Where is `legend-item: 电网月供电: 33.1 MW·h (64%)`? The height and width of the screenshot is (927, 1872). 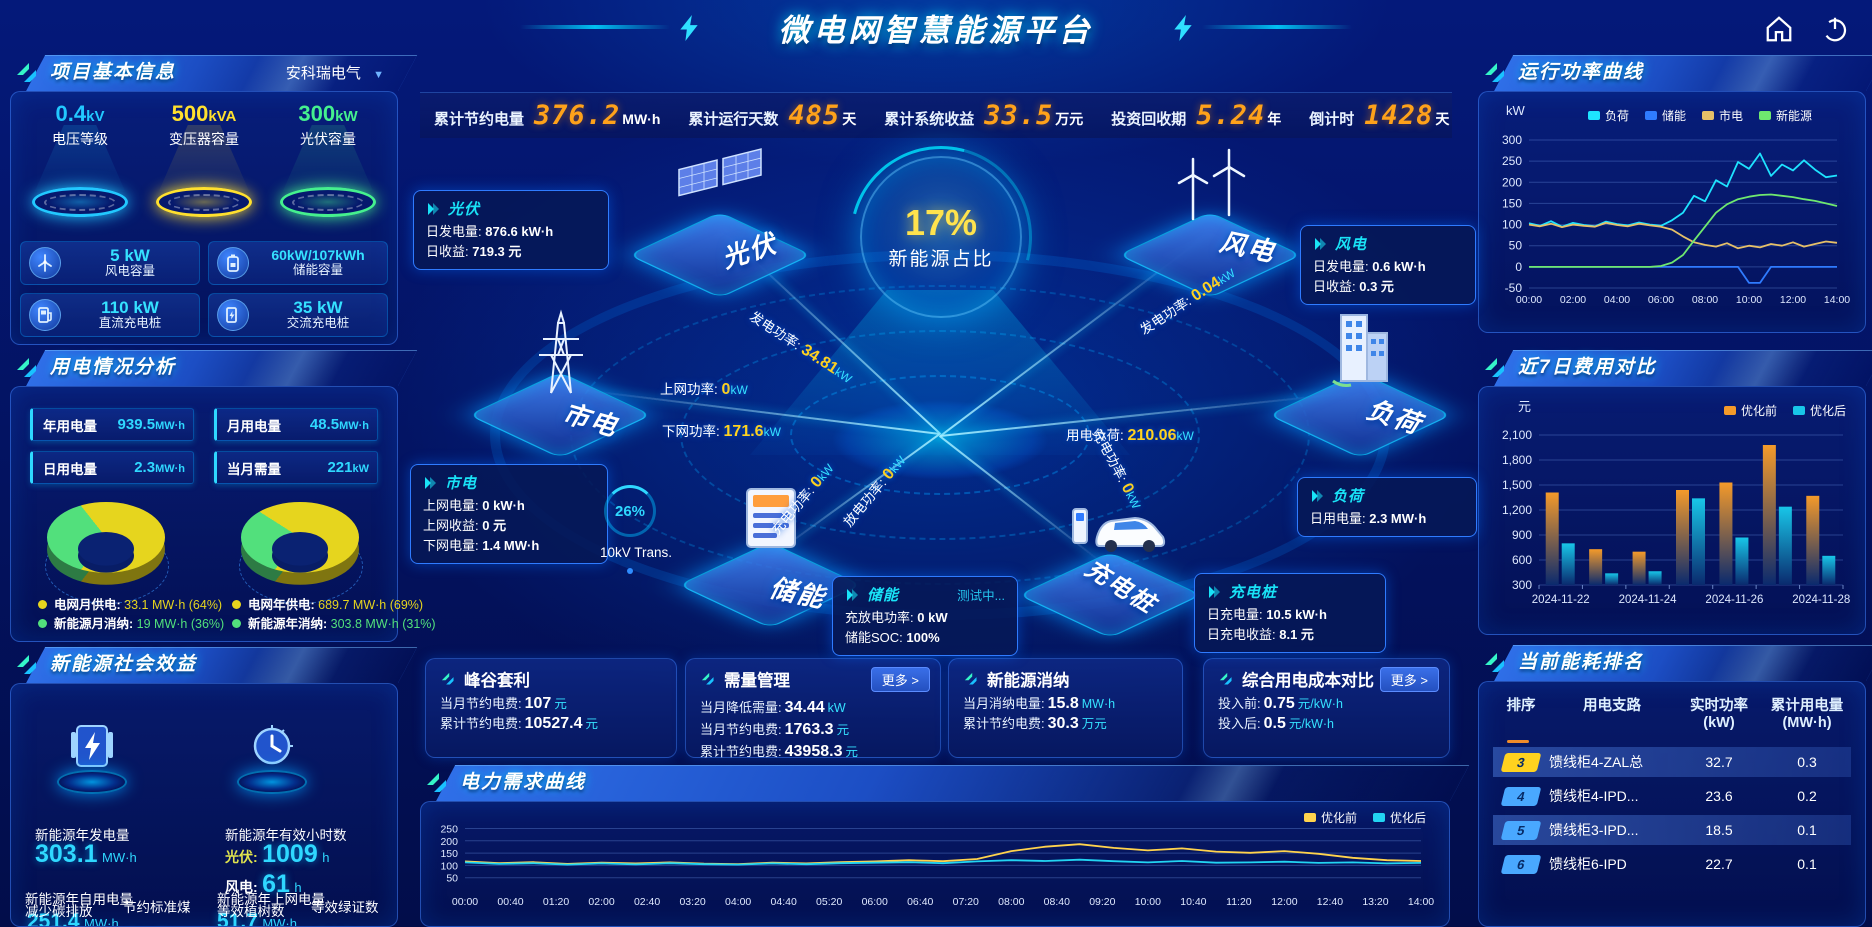 legend-item: 电网月供电: 33.1 MW·h (64%) is located at coordinates (130, 605).